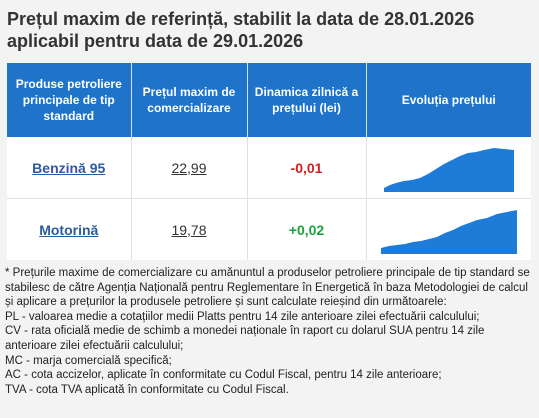 The height and width of the screenshot is (418, 539). I want to click on table-row: Benzină 95 22,99 -0,01, so click(269, 168).